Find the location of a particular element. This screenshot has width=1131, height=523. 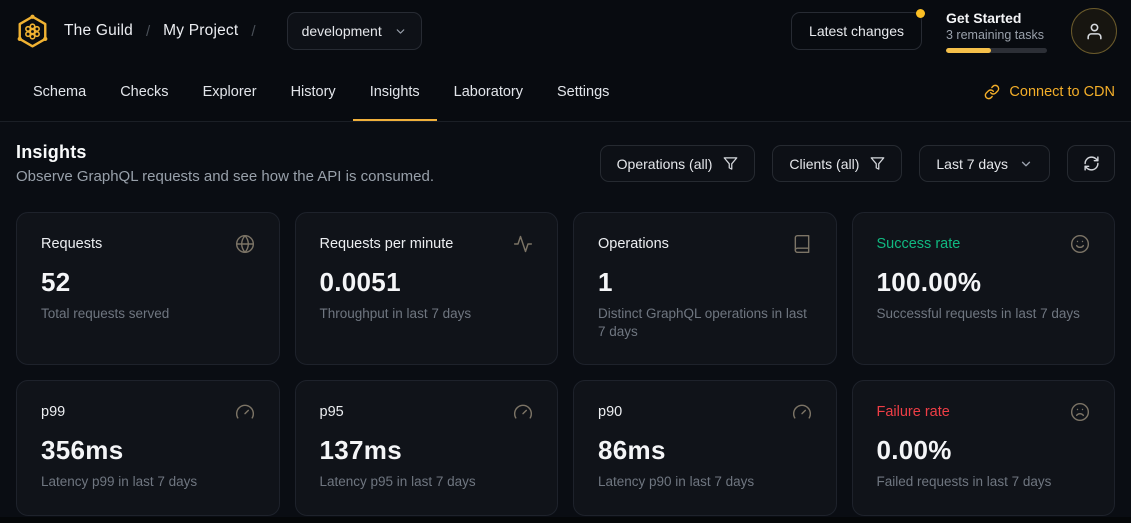

bottom-edge is located at coordinates (565, 520).